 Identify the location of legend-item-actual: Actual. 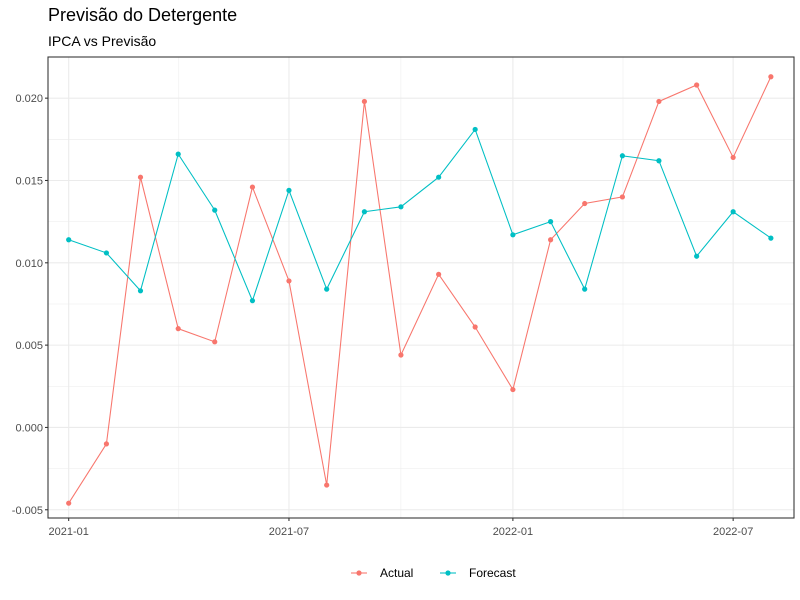
(382, 573).